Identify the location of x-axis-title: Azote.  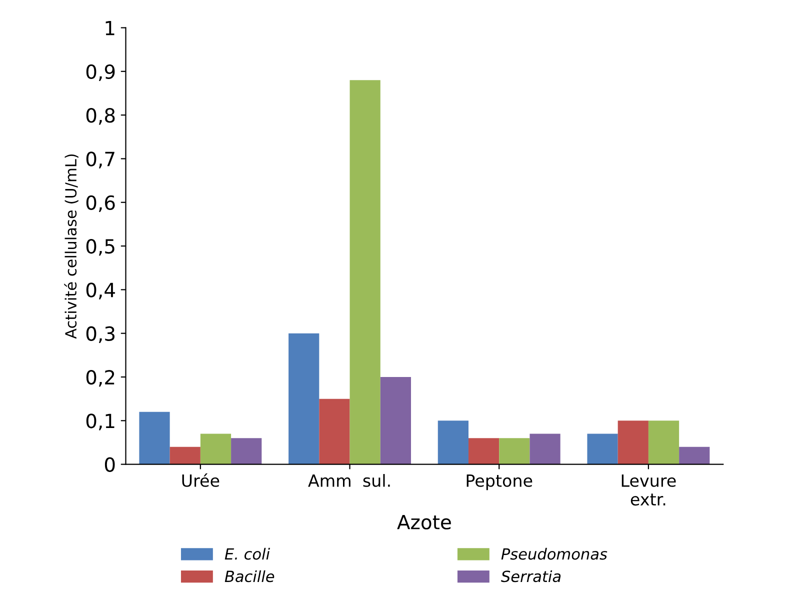
(424, 522).